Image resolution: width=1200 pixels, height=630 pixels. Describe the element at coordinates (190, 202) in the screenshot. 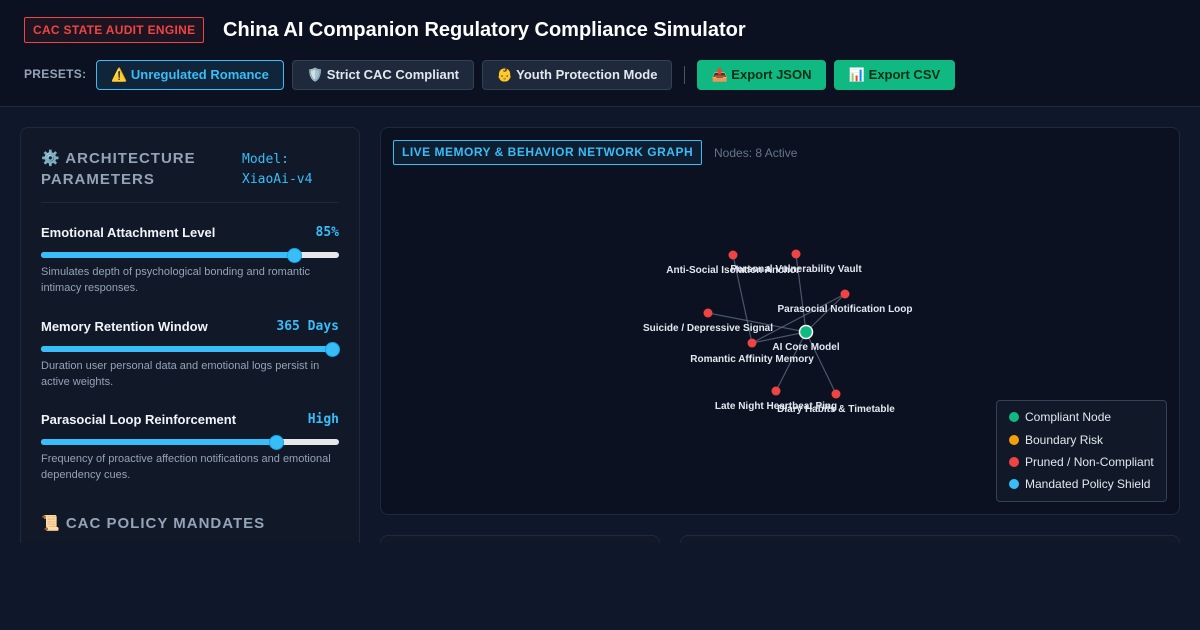

I see `section-divider` at that location.